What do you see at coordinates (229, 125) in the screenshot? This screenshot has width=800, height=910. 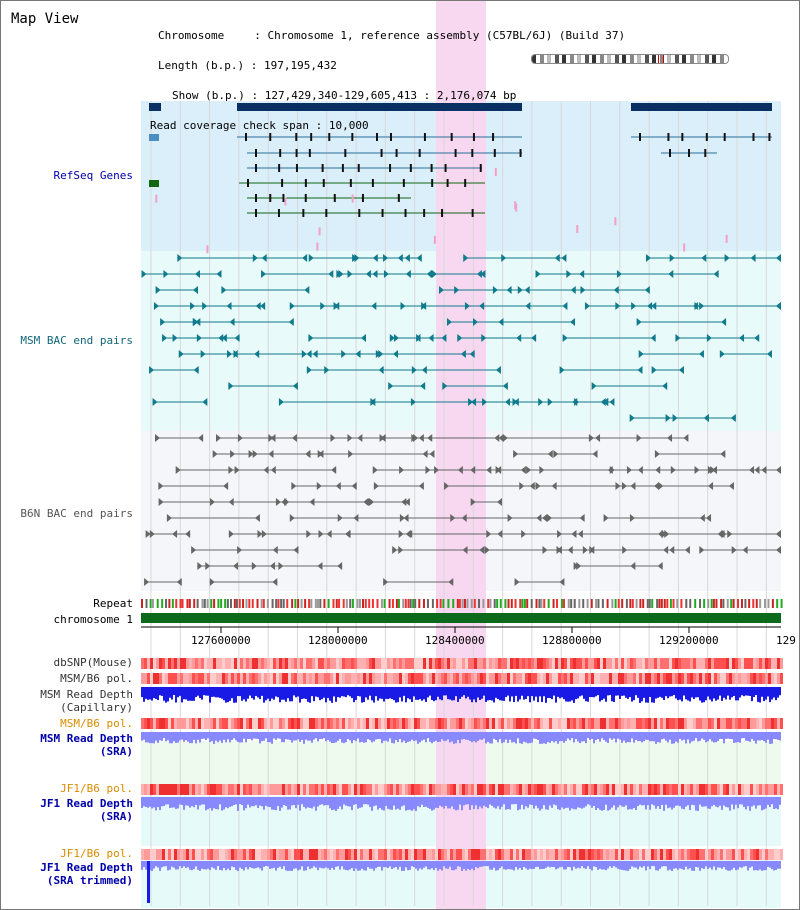 I see `span-label: Read coverage check span` at bounding box center [229, 125].